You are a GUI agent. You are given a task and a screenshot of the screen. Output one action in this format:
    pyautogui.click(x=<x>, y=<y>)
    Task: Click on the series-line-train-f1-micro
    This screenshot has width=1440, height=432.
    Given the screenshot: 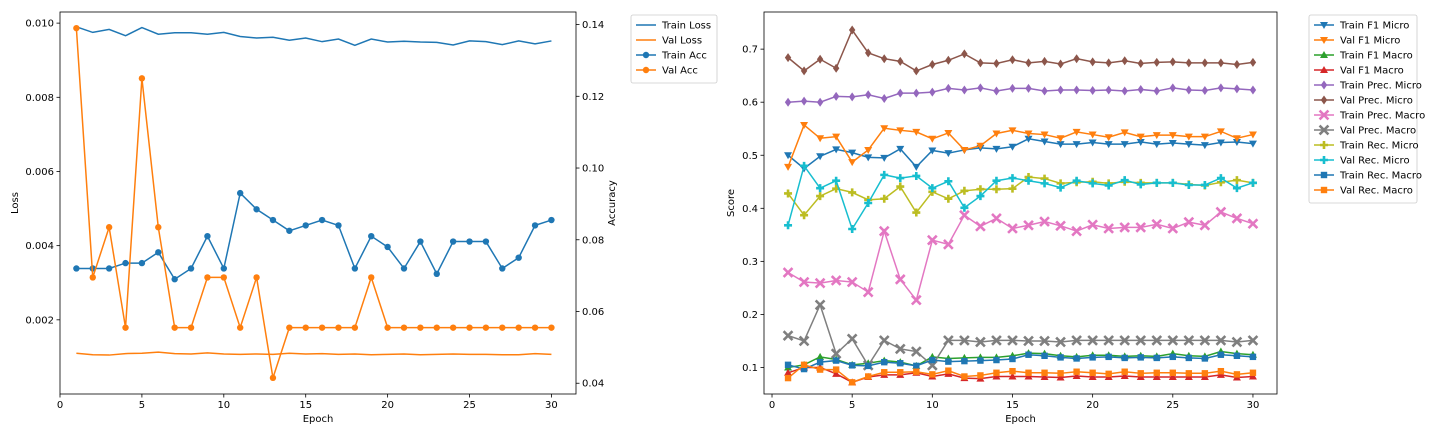 What is the action you would take?
    pyautogui.click(x=1020, y=154)
    